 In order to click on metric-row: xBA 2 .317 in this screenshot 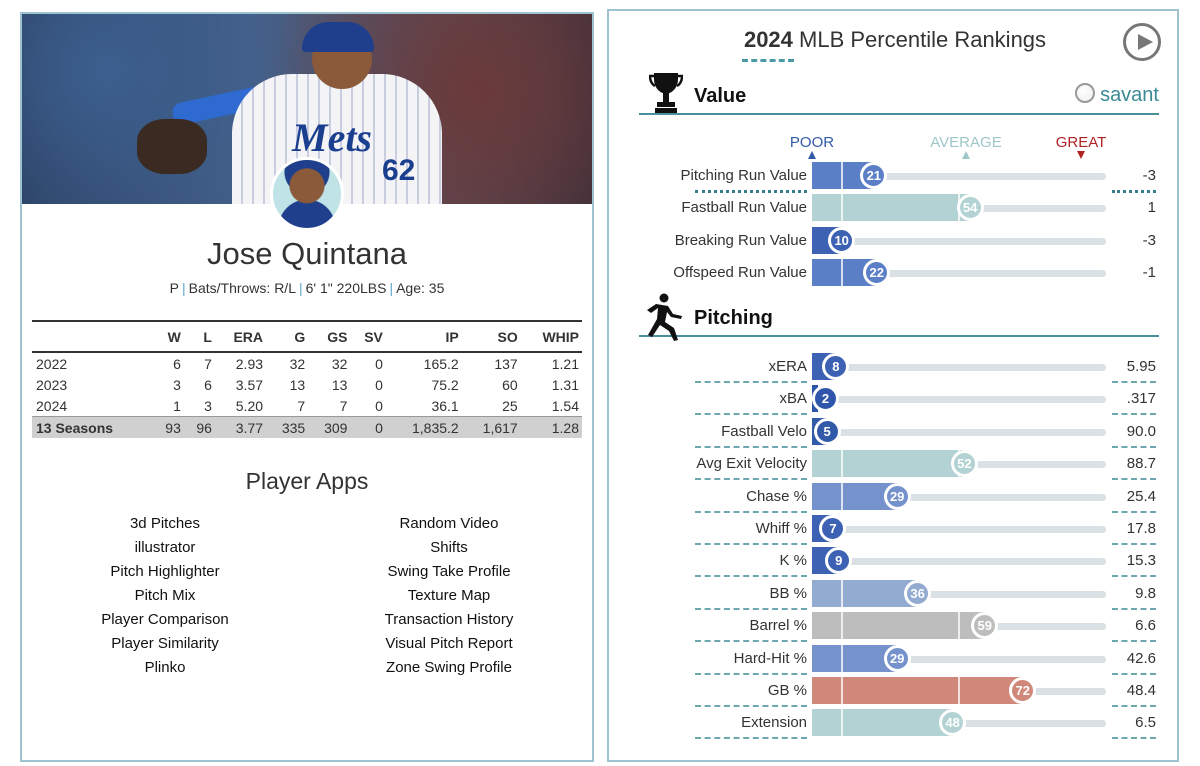, I will do `click(895, 400)`.